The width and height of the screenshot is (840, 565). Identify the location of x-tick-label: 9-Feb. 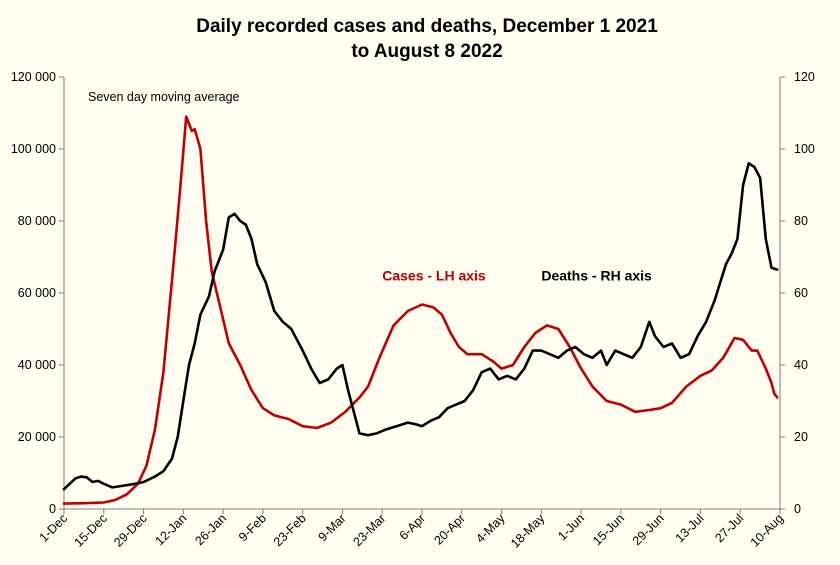
(252, 527).